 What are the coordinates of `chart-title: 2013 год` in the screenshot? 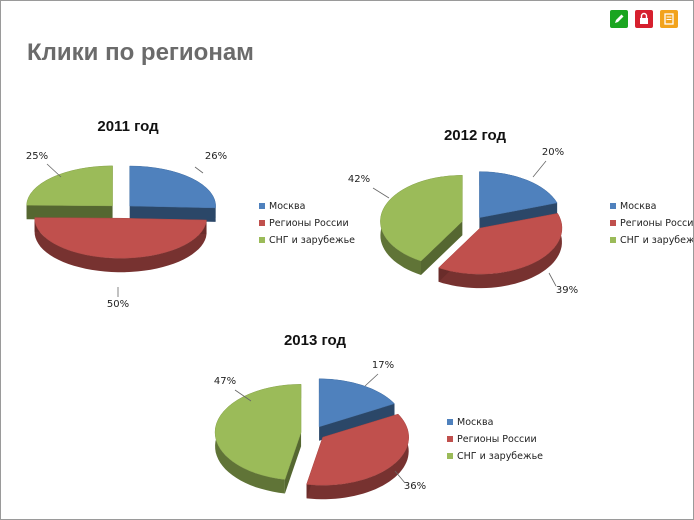 It's located at (315, 340).